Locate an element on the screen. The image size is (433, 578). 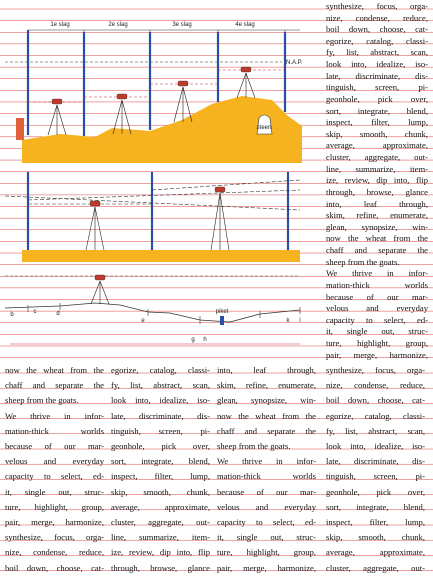
profile-diagram is located at coordinates (152, 310).